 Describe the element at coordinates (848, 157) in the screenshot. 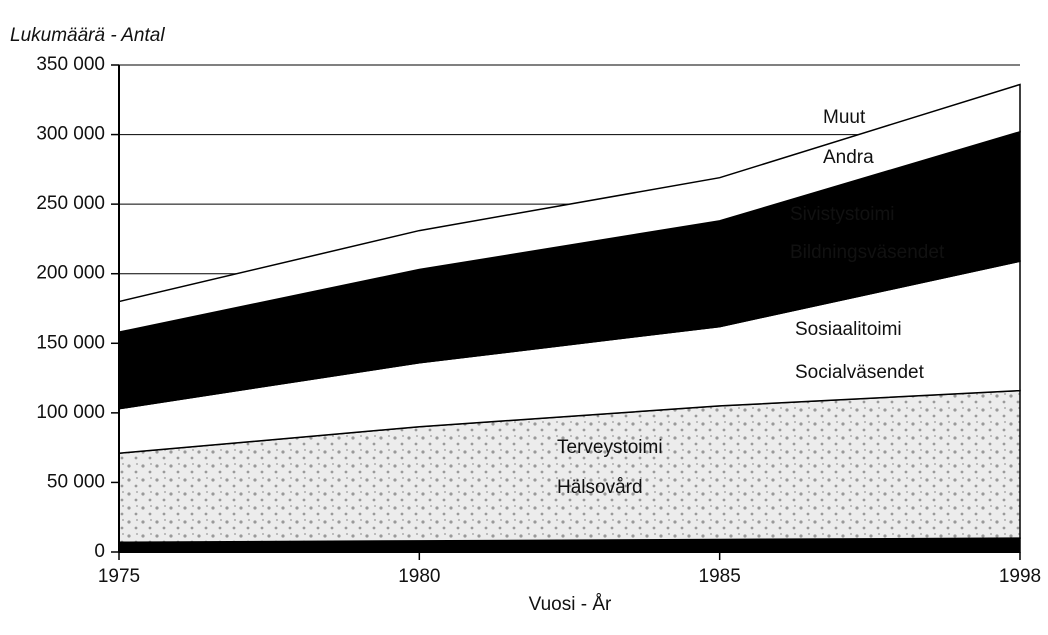

I see `series-label: Andra` at that location.